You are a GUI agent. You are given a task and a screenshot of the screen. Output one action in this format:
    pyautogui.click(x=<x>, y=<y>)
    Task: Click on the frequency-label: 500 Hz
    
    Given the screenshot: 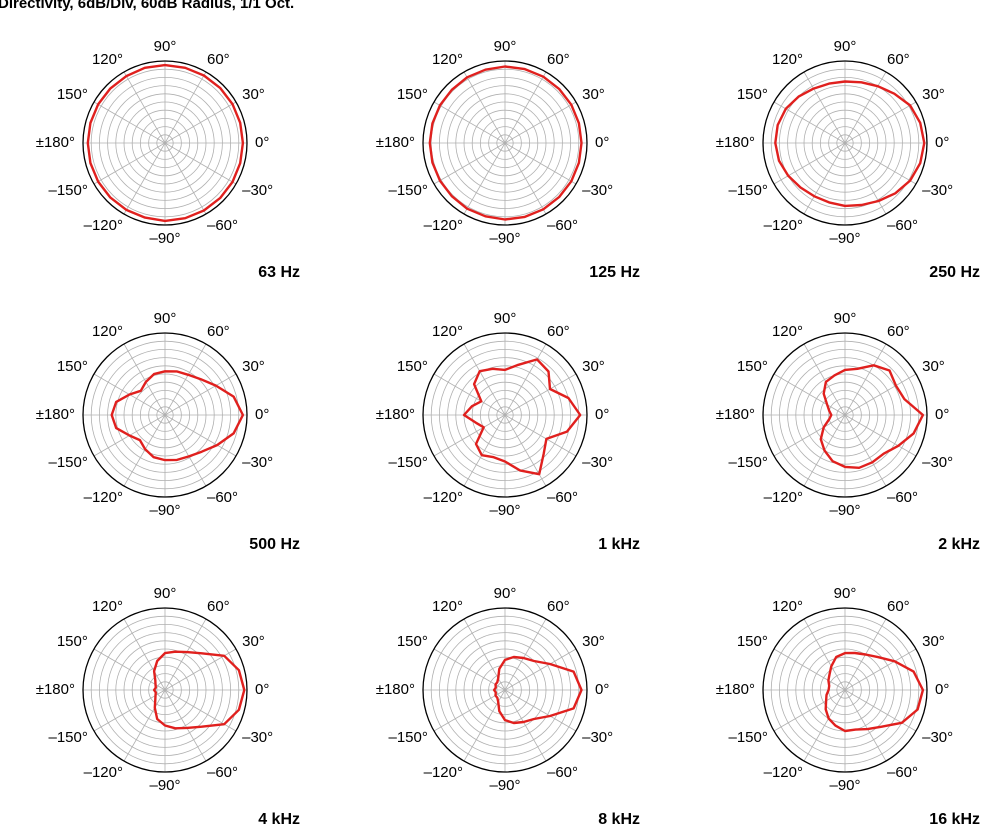 What is the action you would take?
    pyautogui.click(x=274, y=544)
    